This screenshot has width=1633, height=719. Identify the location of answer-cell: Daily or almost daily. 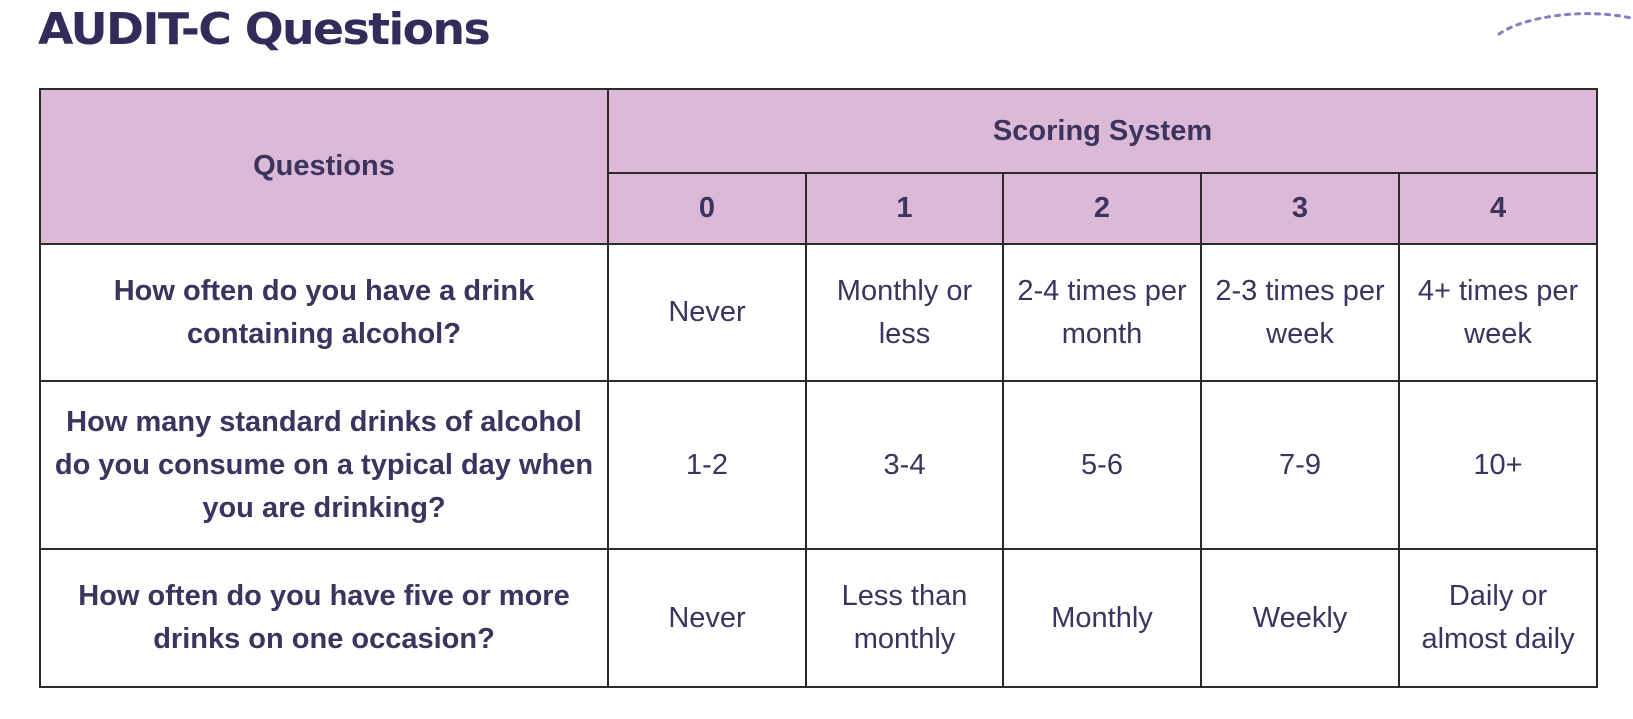
(1498, 618).